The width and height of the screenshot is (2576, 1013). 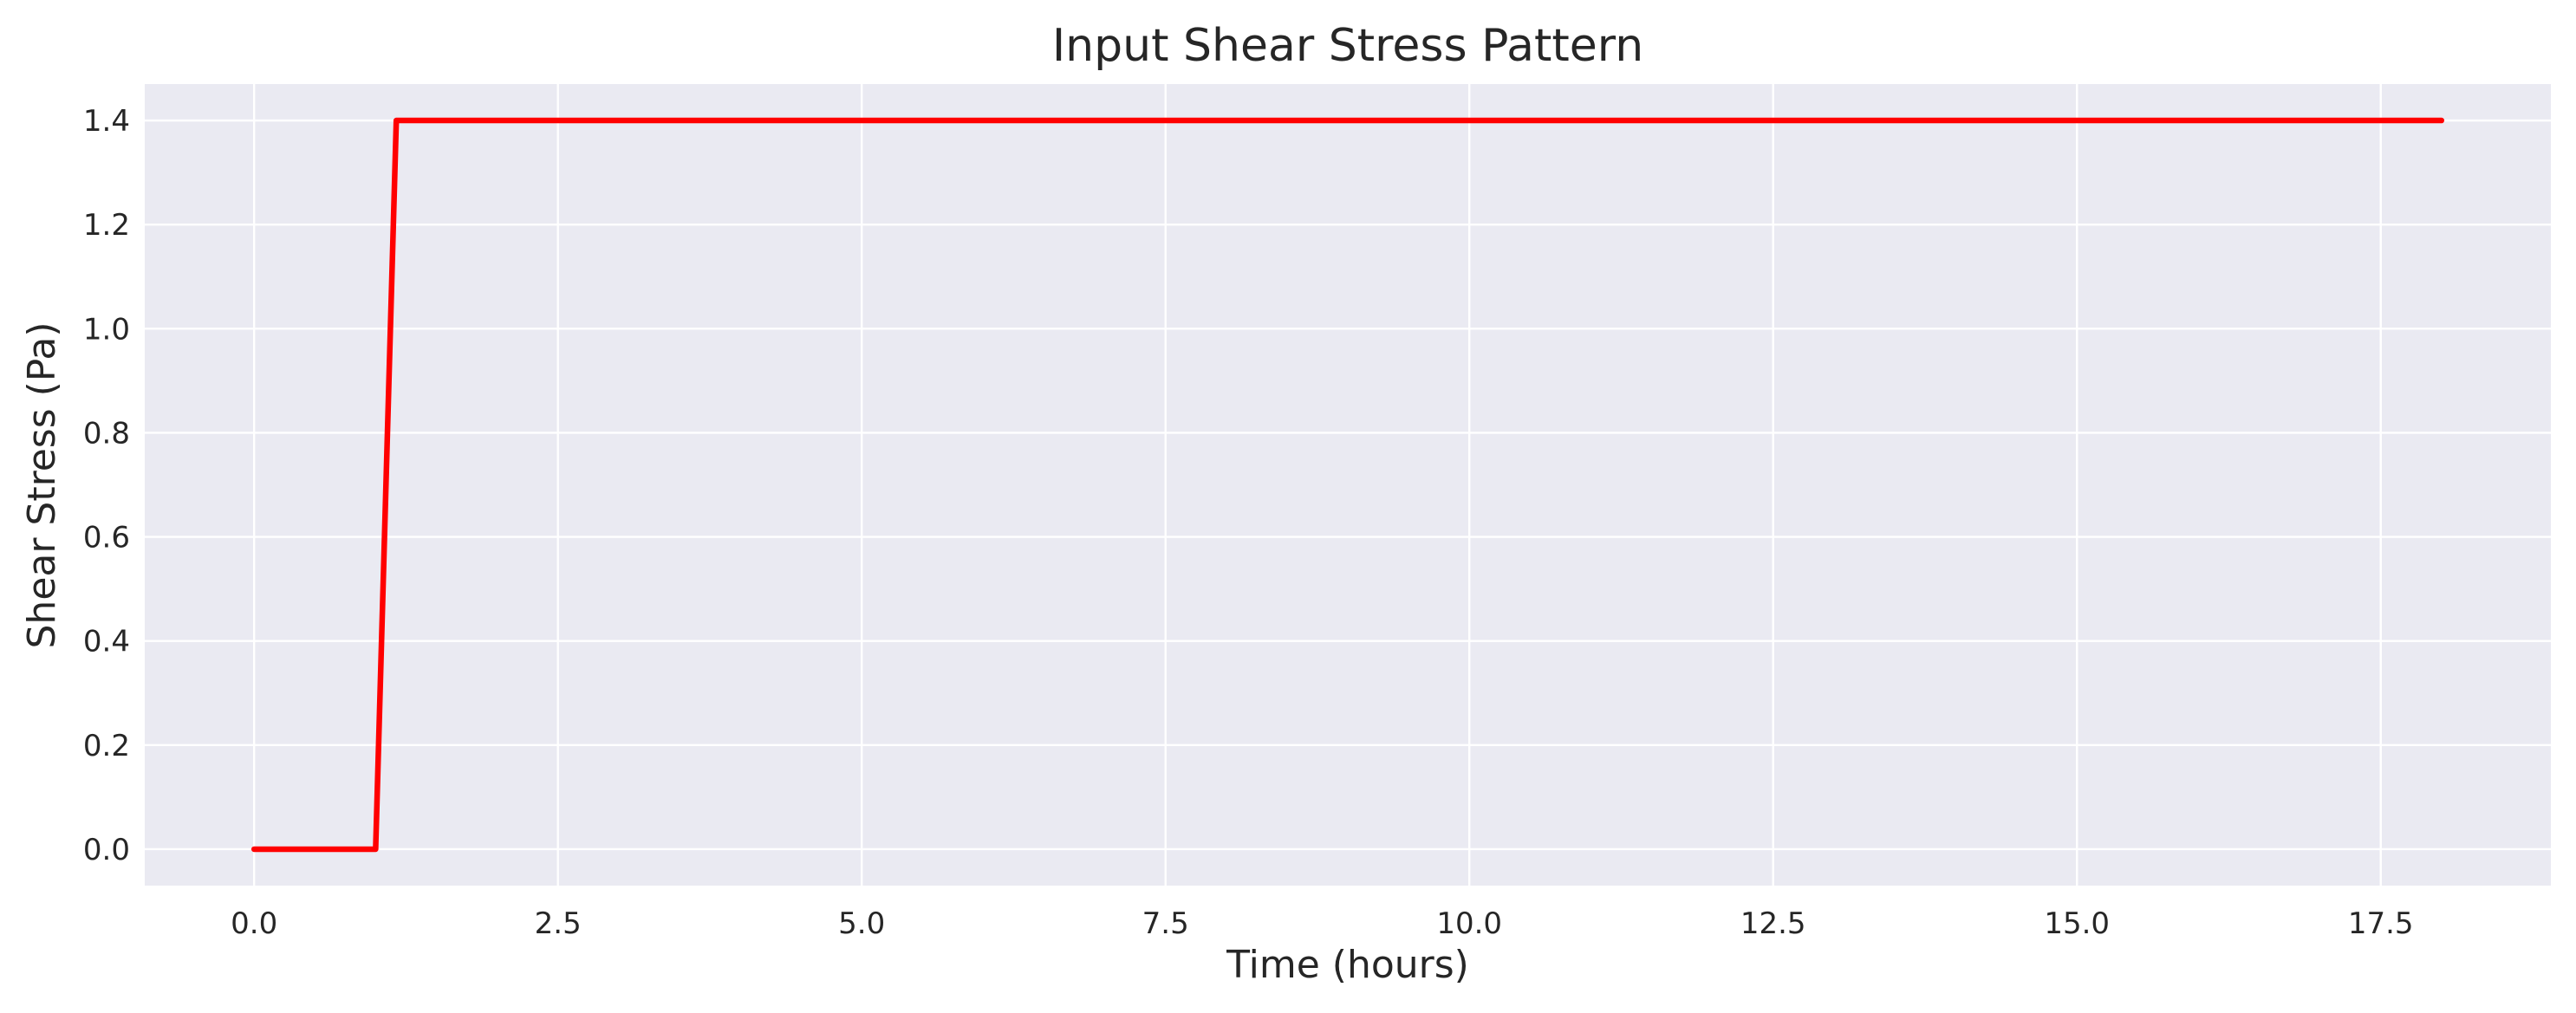 What do you see at coordinates (1165, 924) in the screenshot?
I see `x-tick-label: 7.5` at bounding box center [1165, 924].